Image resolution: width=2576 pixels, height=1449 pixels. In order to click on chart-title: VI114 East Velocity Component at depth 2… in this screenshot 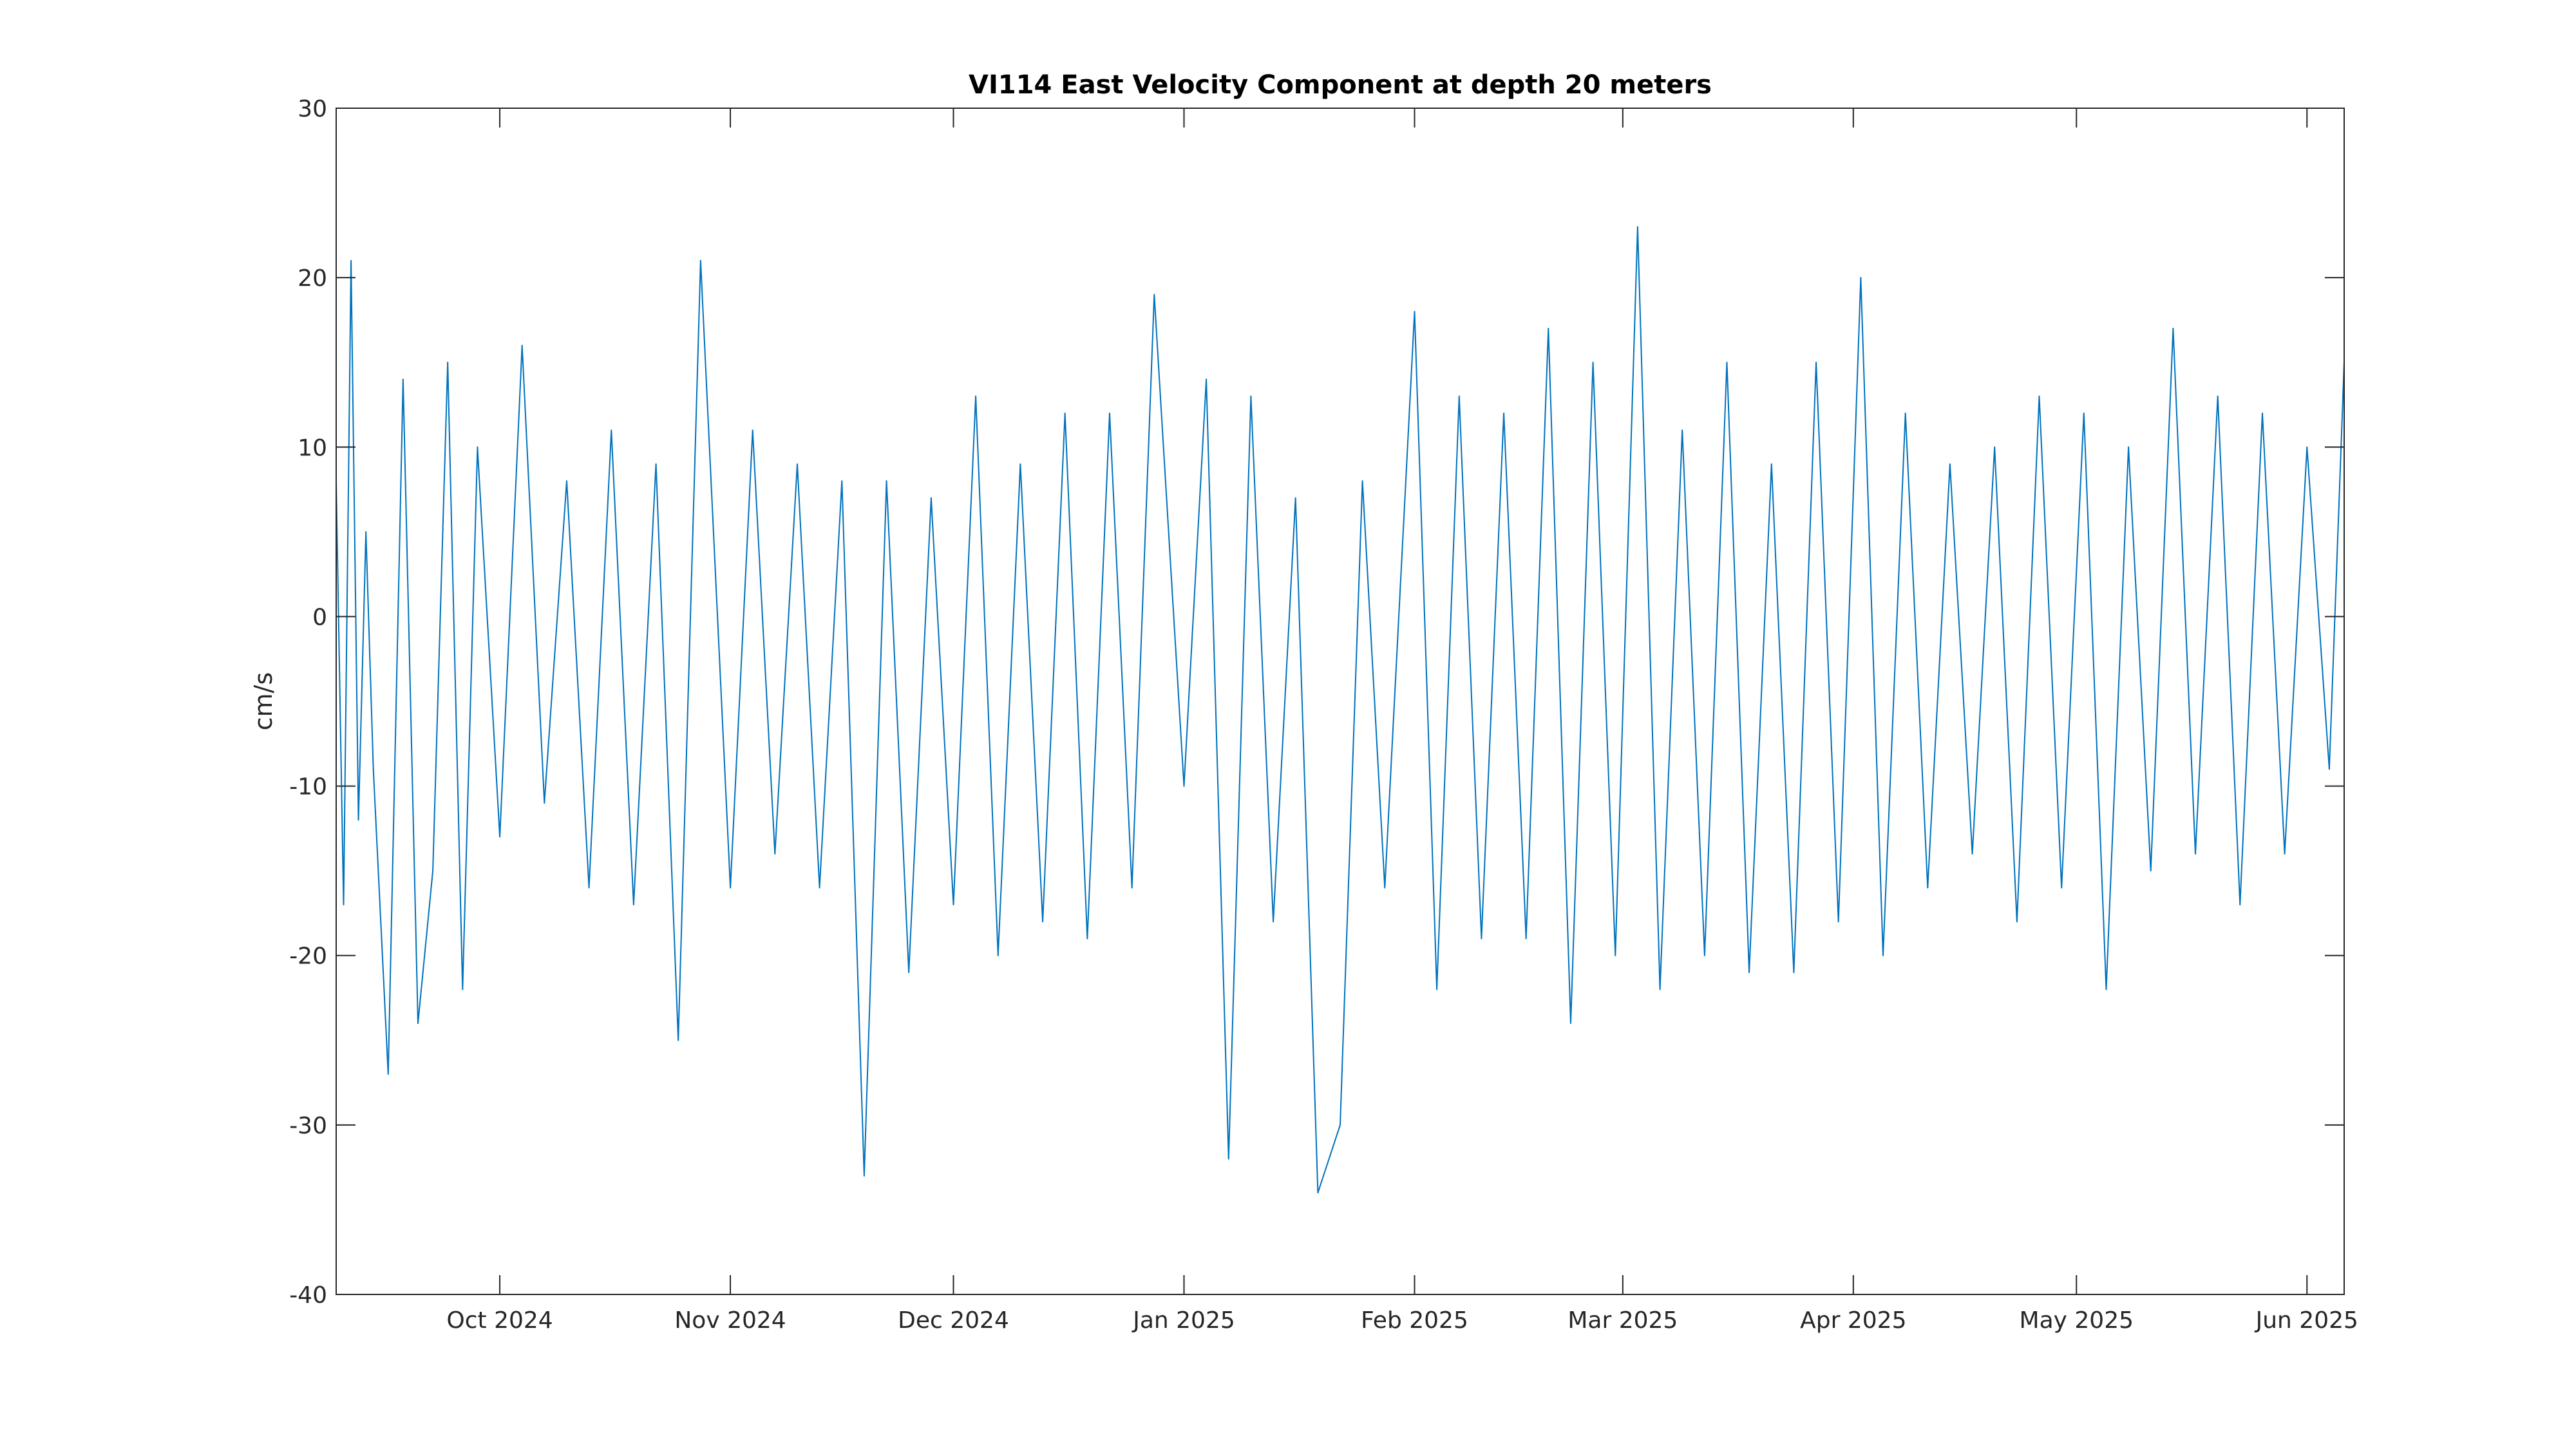, I will do `click(1341, 85)`.